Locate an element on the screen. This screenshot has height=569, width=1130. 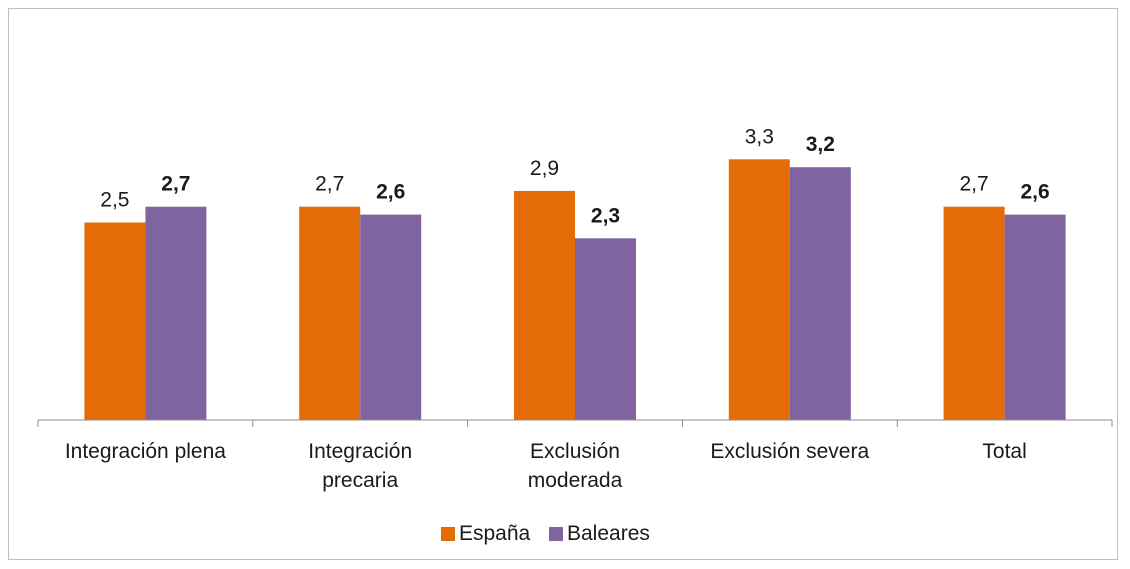
category-label: Integración plena is located at coordinates (145, 451).